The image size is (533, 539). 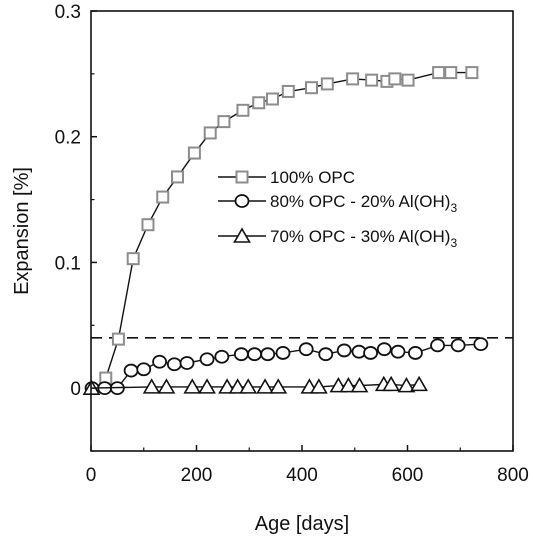 I want to click on series-circle, so click(x=286, y=366).